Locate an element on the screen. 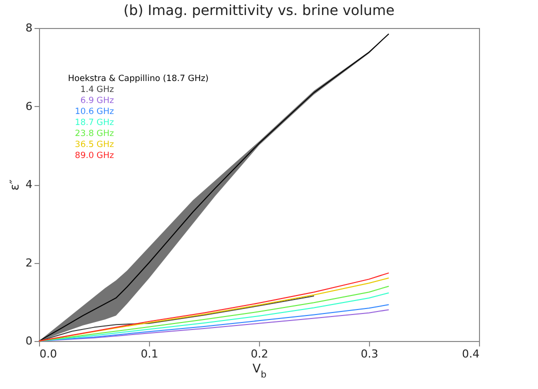 The image size is (538, 389). y-tick-label: 0 is located at coordinates (29, 341).